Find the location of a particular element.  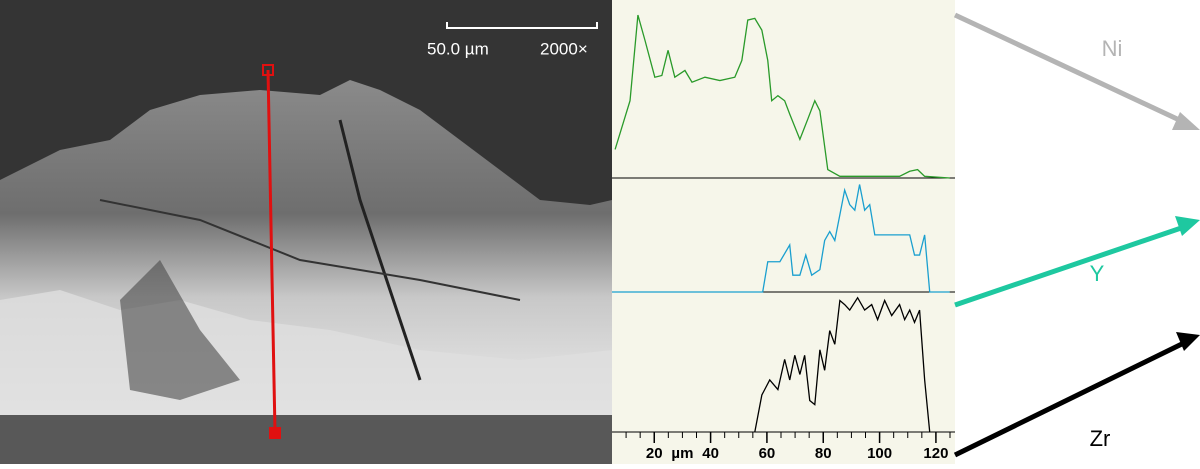

x-tick-label: 40 is located at coordinates (710, 453).